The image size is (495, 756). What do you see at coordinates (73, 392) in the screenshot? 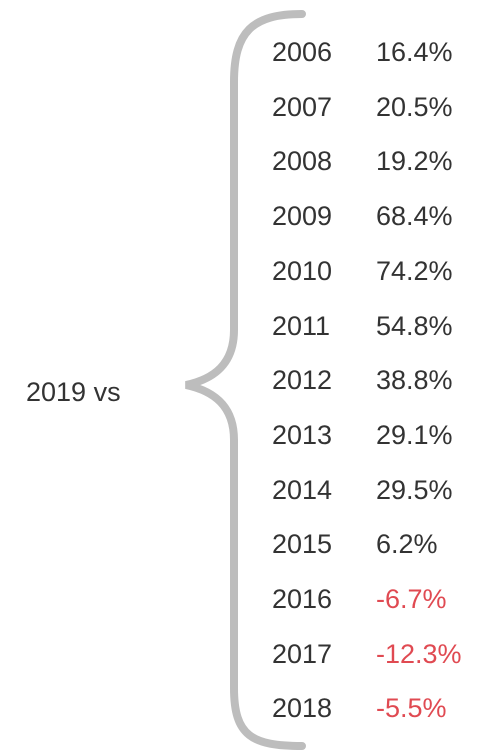
I see `comparison-label: 2019 vs` at bounding box center [73, 392].